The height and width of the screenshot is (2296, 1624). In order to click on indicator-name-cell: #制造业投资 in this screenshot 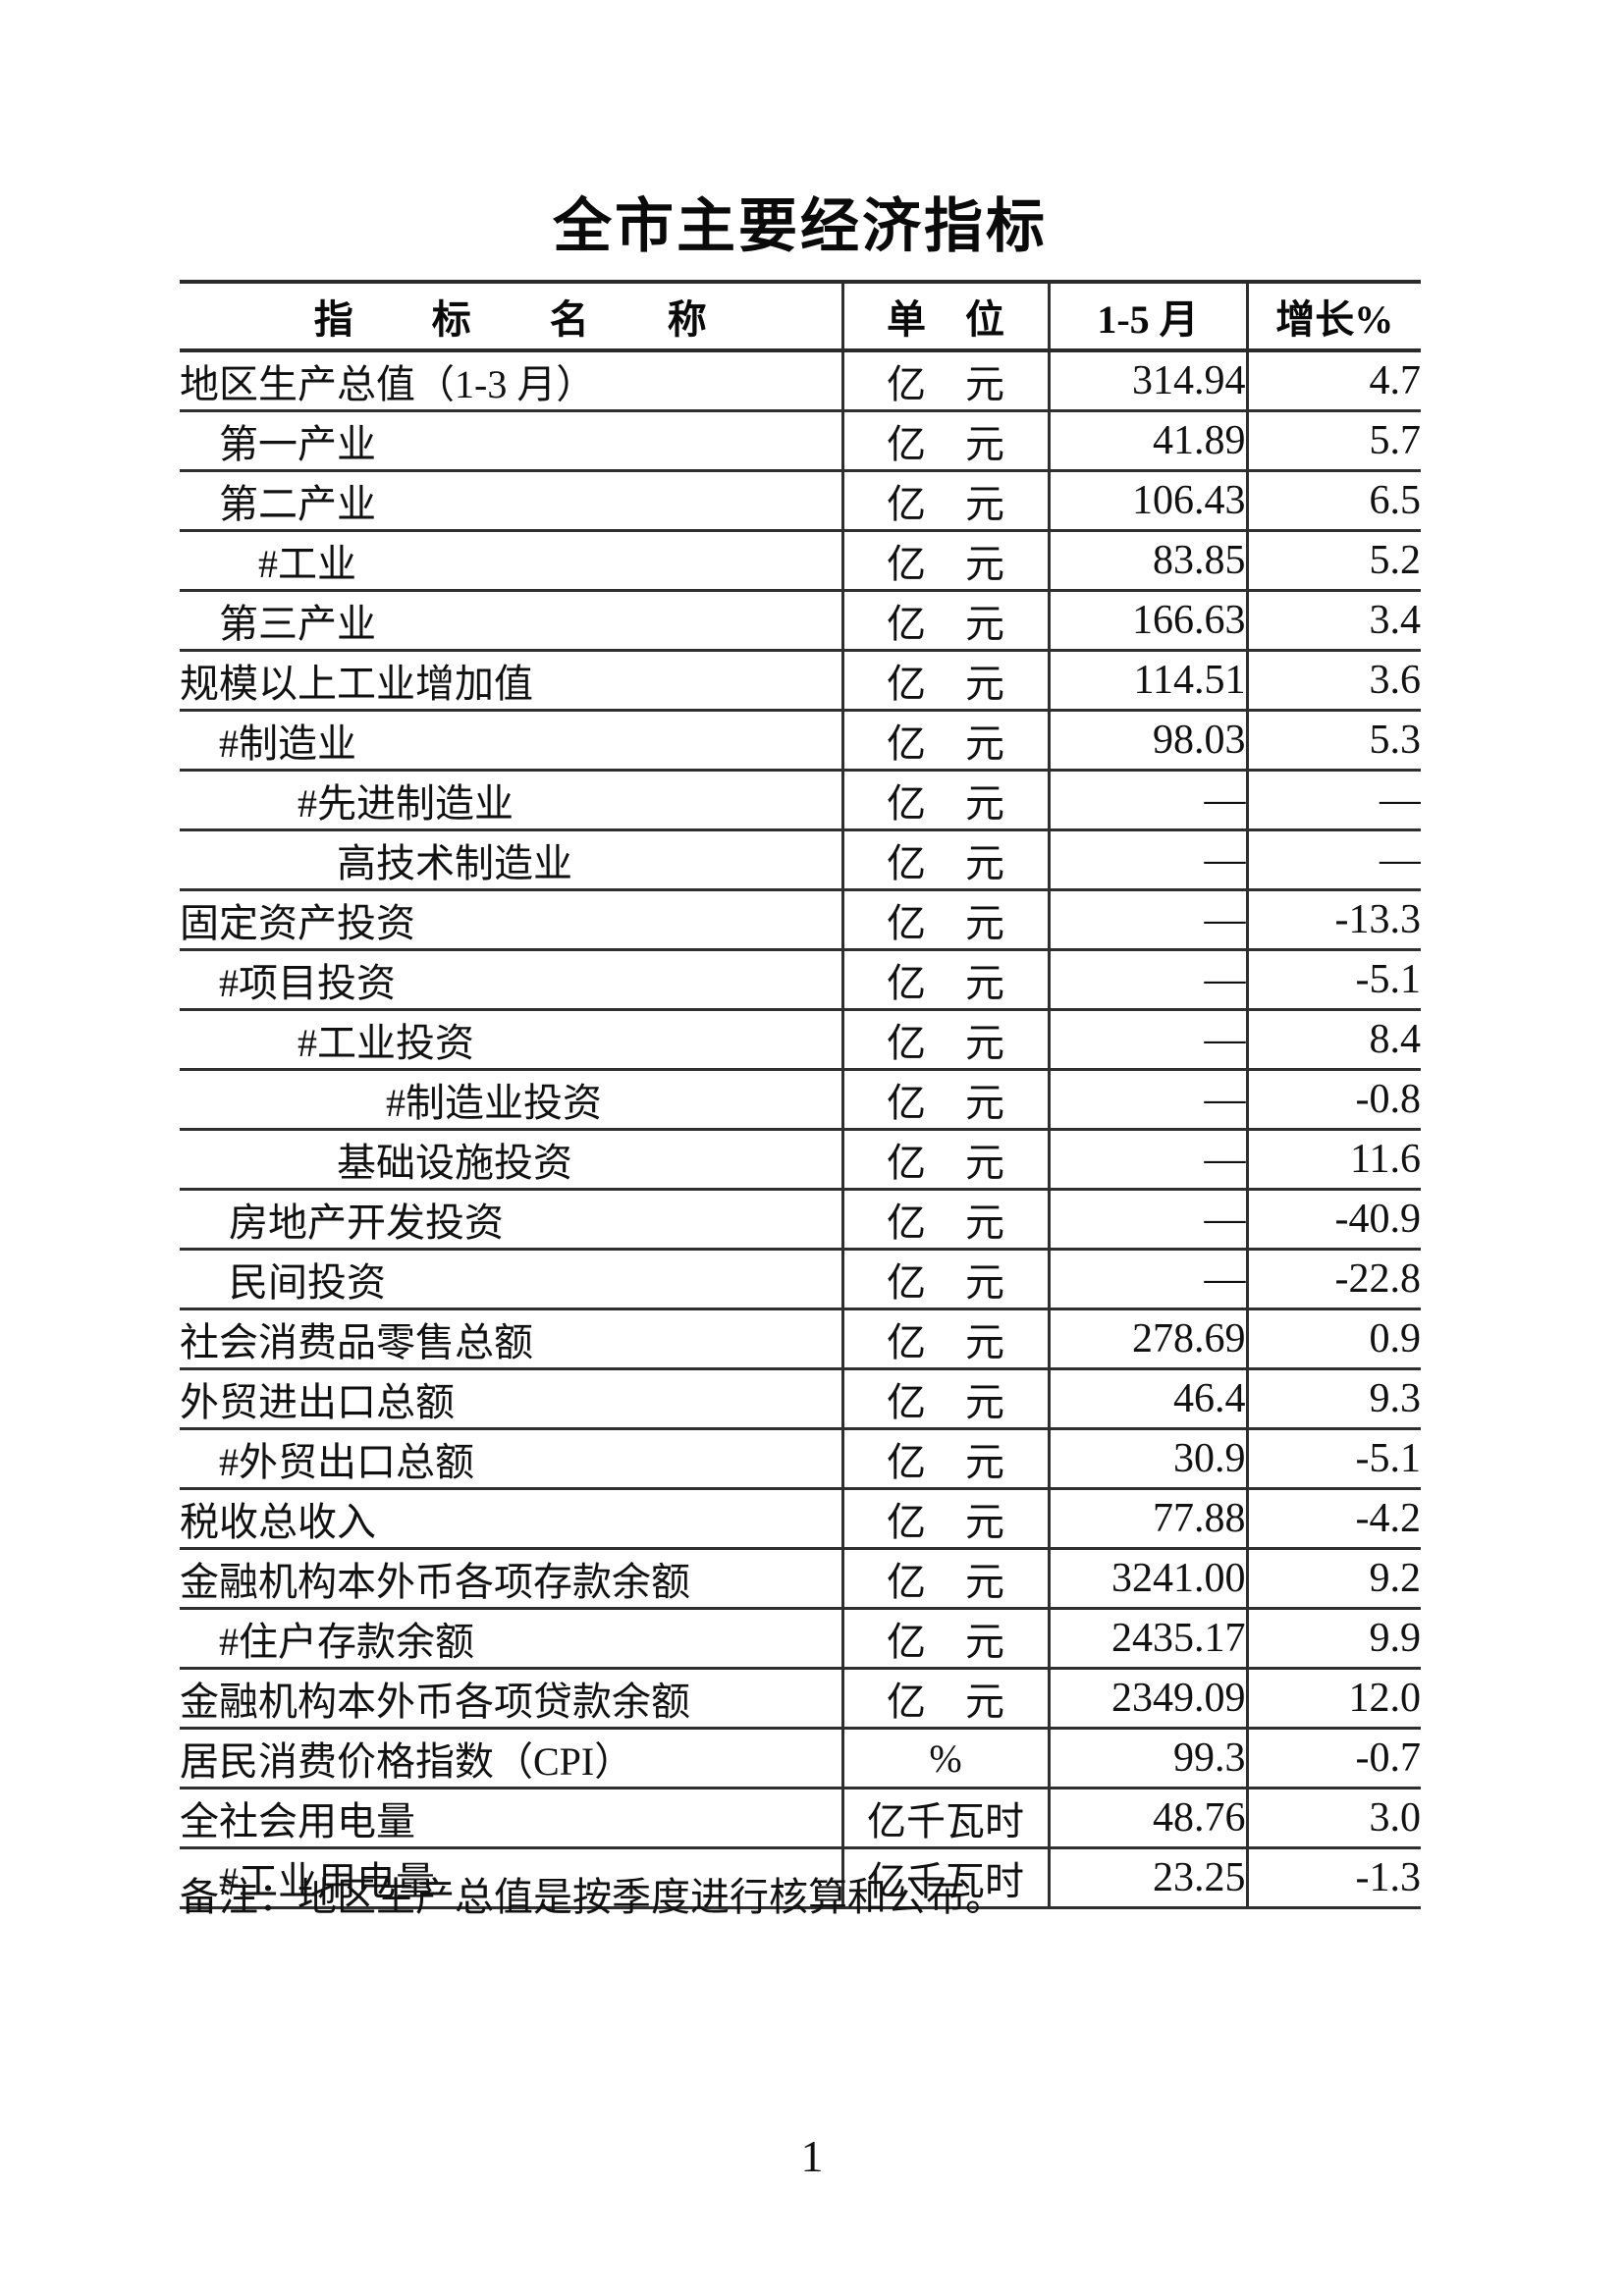, I will do `click(512, 1100)`.